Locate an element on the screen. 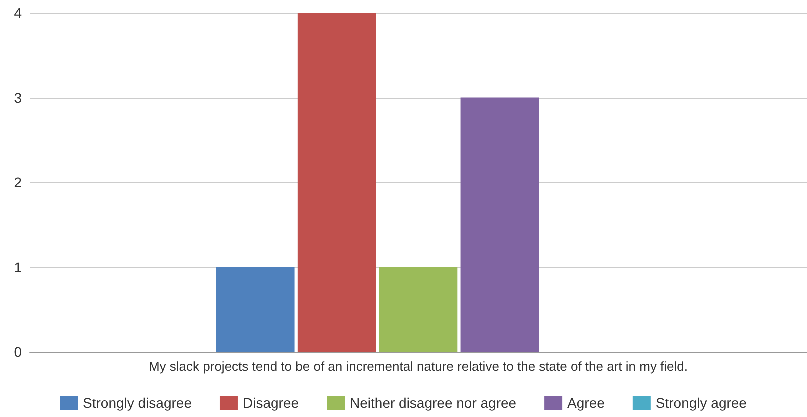 Image resolution: width=807 pixels, height=417 pixels. y-tick-label: 1 is located at coordinates (18, 267).